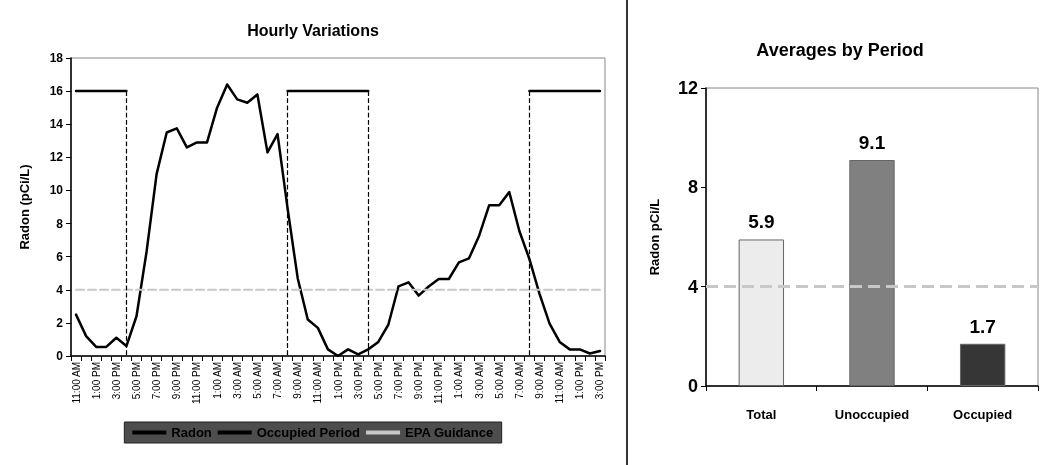 This screenshot has width=1050, height=465. What do you see at coordinates (761, 222) in the screenshot?
I see `data-label: 5.9` at bounding box center [761, 222].